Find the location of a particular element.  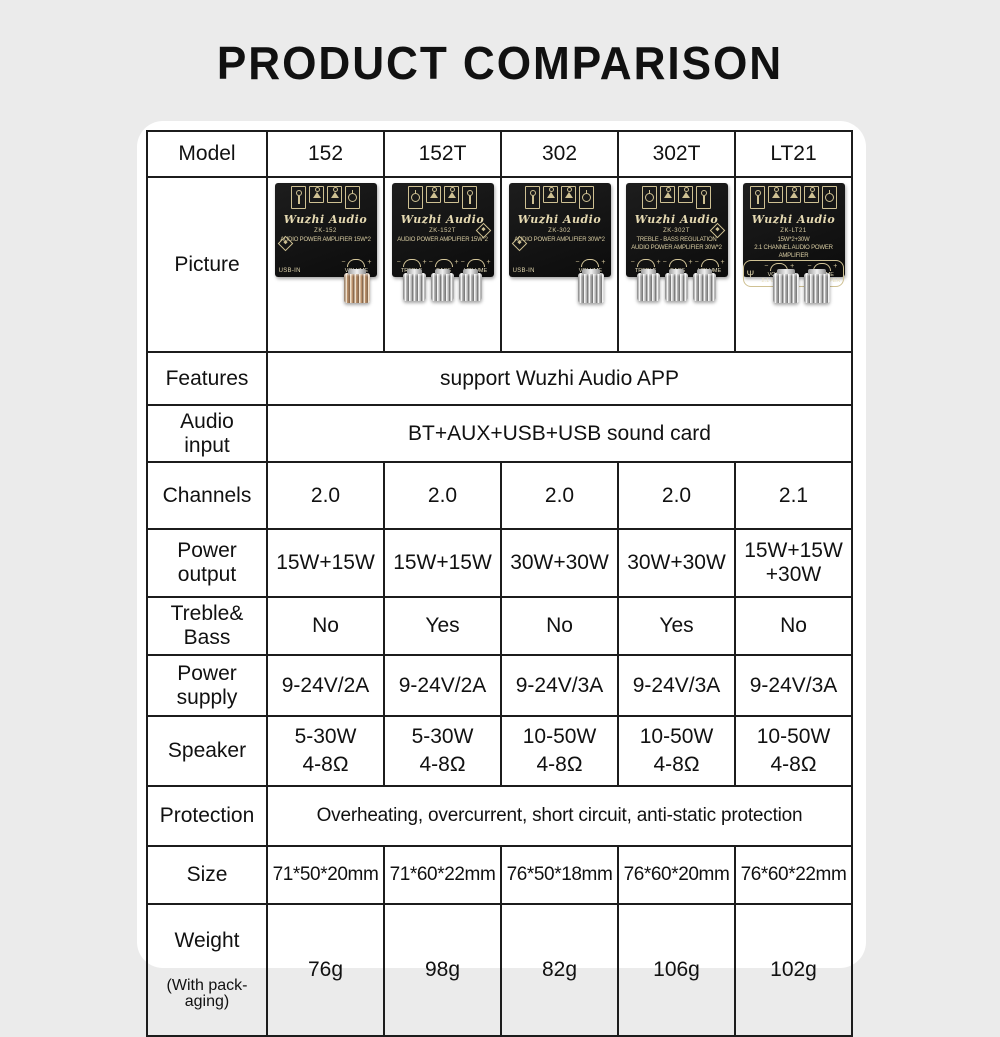

model-name-152: 152 is located at coordinates (325, 154).